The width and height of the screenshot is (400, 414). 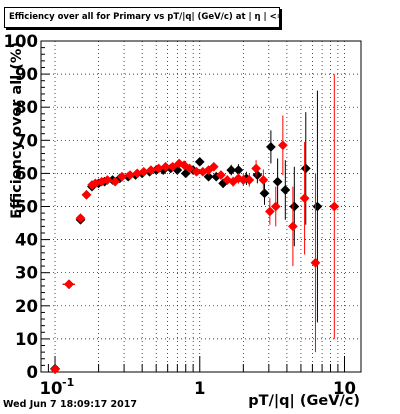 I want to click on y-tick-label: 0, so click(x=32, y=372).